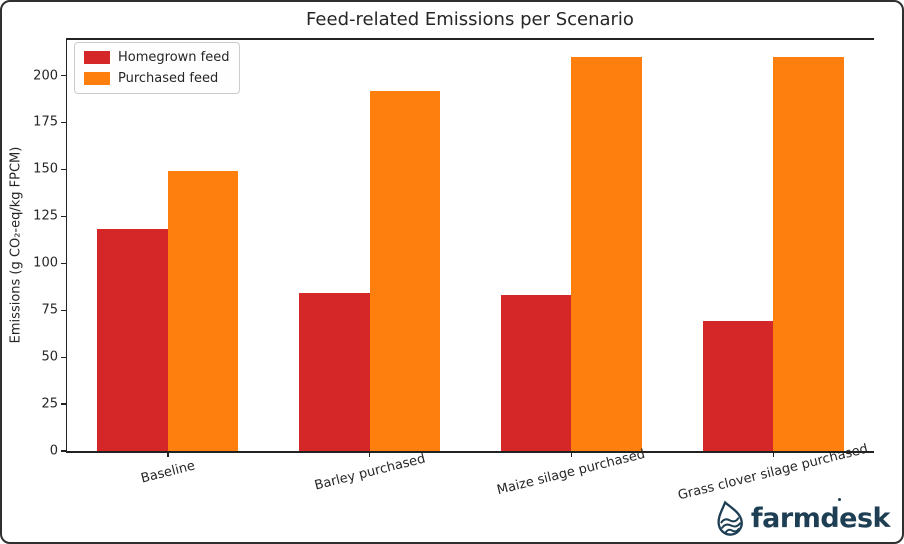 The image size is (904, 544). What do you see at coordinates (97, 57) in the screenshot?
I see `legend-swatch-homegrown` at bounding box center [97, 57].